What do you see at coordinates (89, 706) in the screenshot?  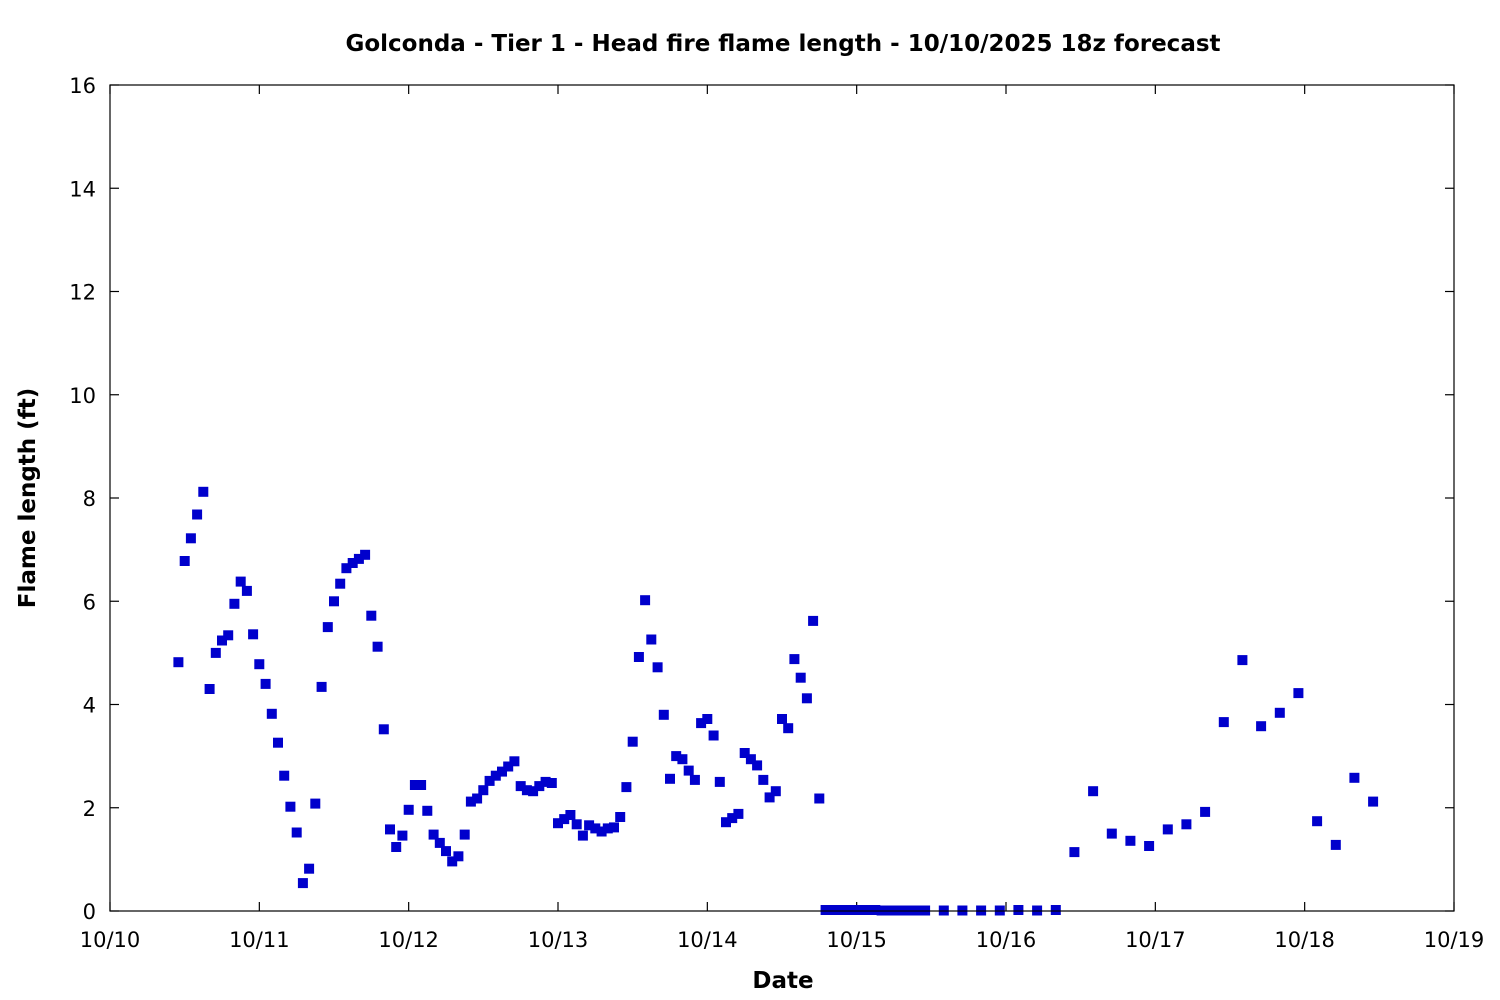 I see `y-tick-label: 4` at bounding box center [89, 706].